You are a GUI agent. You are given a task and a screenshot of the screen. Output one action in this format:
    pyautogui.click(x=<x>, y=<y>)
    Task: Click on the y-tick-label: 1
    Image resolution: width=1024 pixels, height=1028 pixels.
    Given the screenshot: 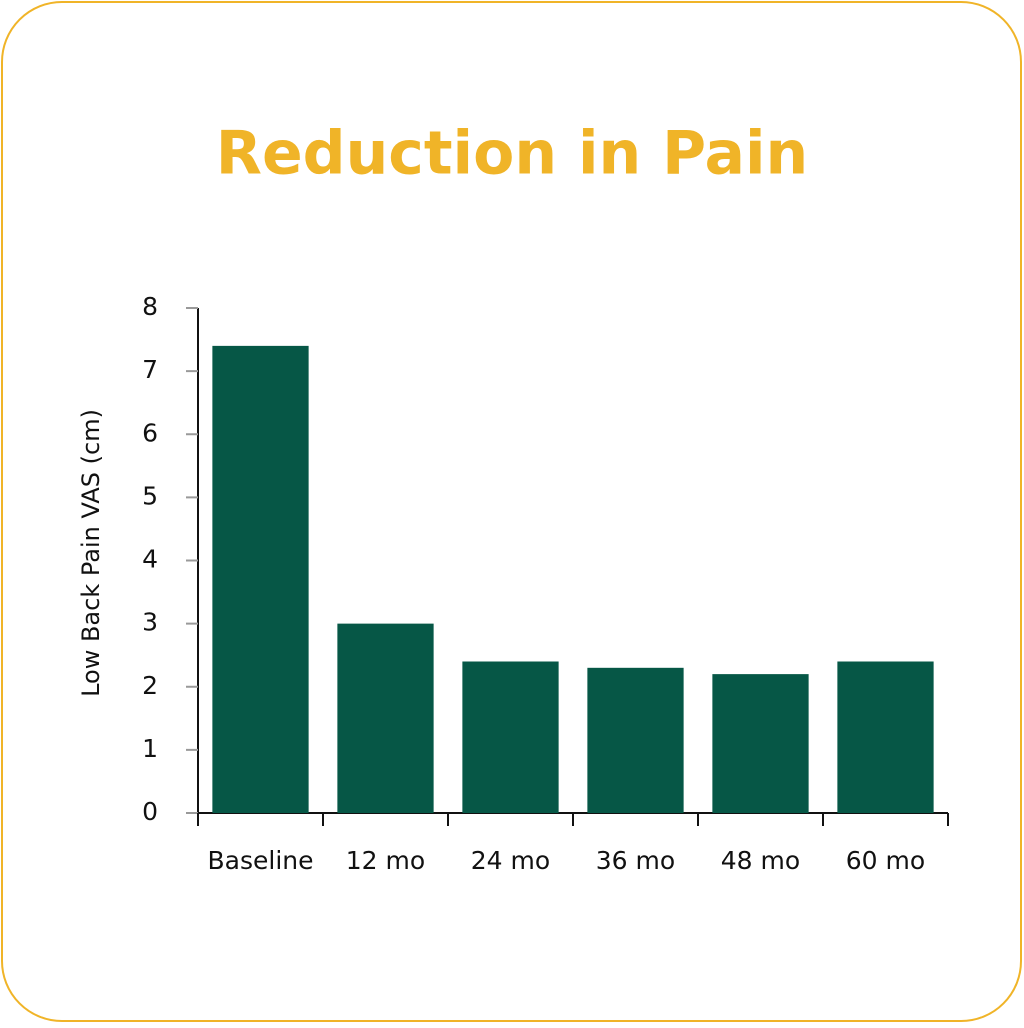 What is the action you would take?
    pyautogui.click(x=150, y=748)
    